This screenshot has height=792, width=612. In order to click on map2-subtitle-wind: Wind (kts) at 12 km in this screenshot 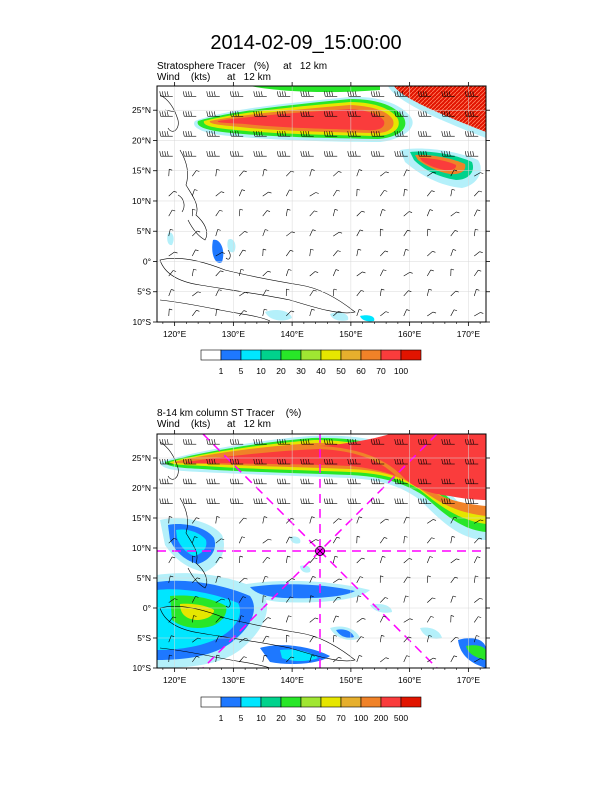, I will do `click(214, 424)`.